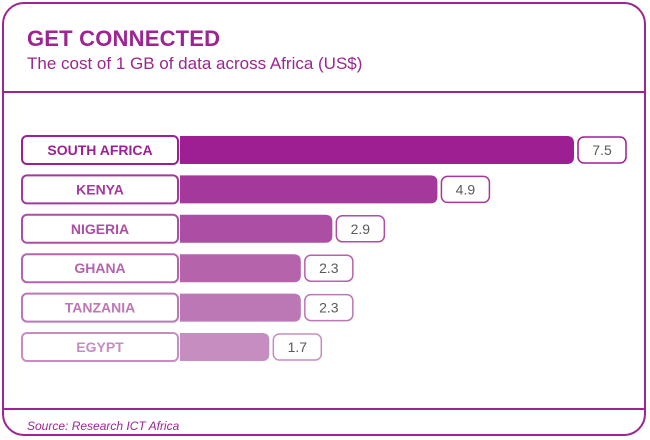 The width and height of the screenshot is (650, 440). I want to click on category-label-nigeria: NIGERIA, so click(100, 229).